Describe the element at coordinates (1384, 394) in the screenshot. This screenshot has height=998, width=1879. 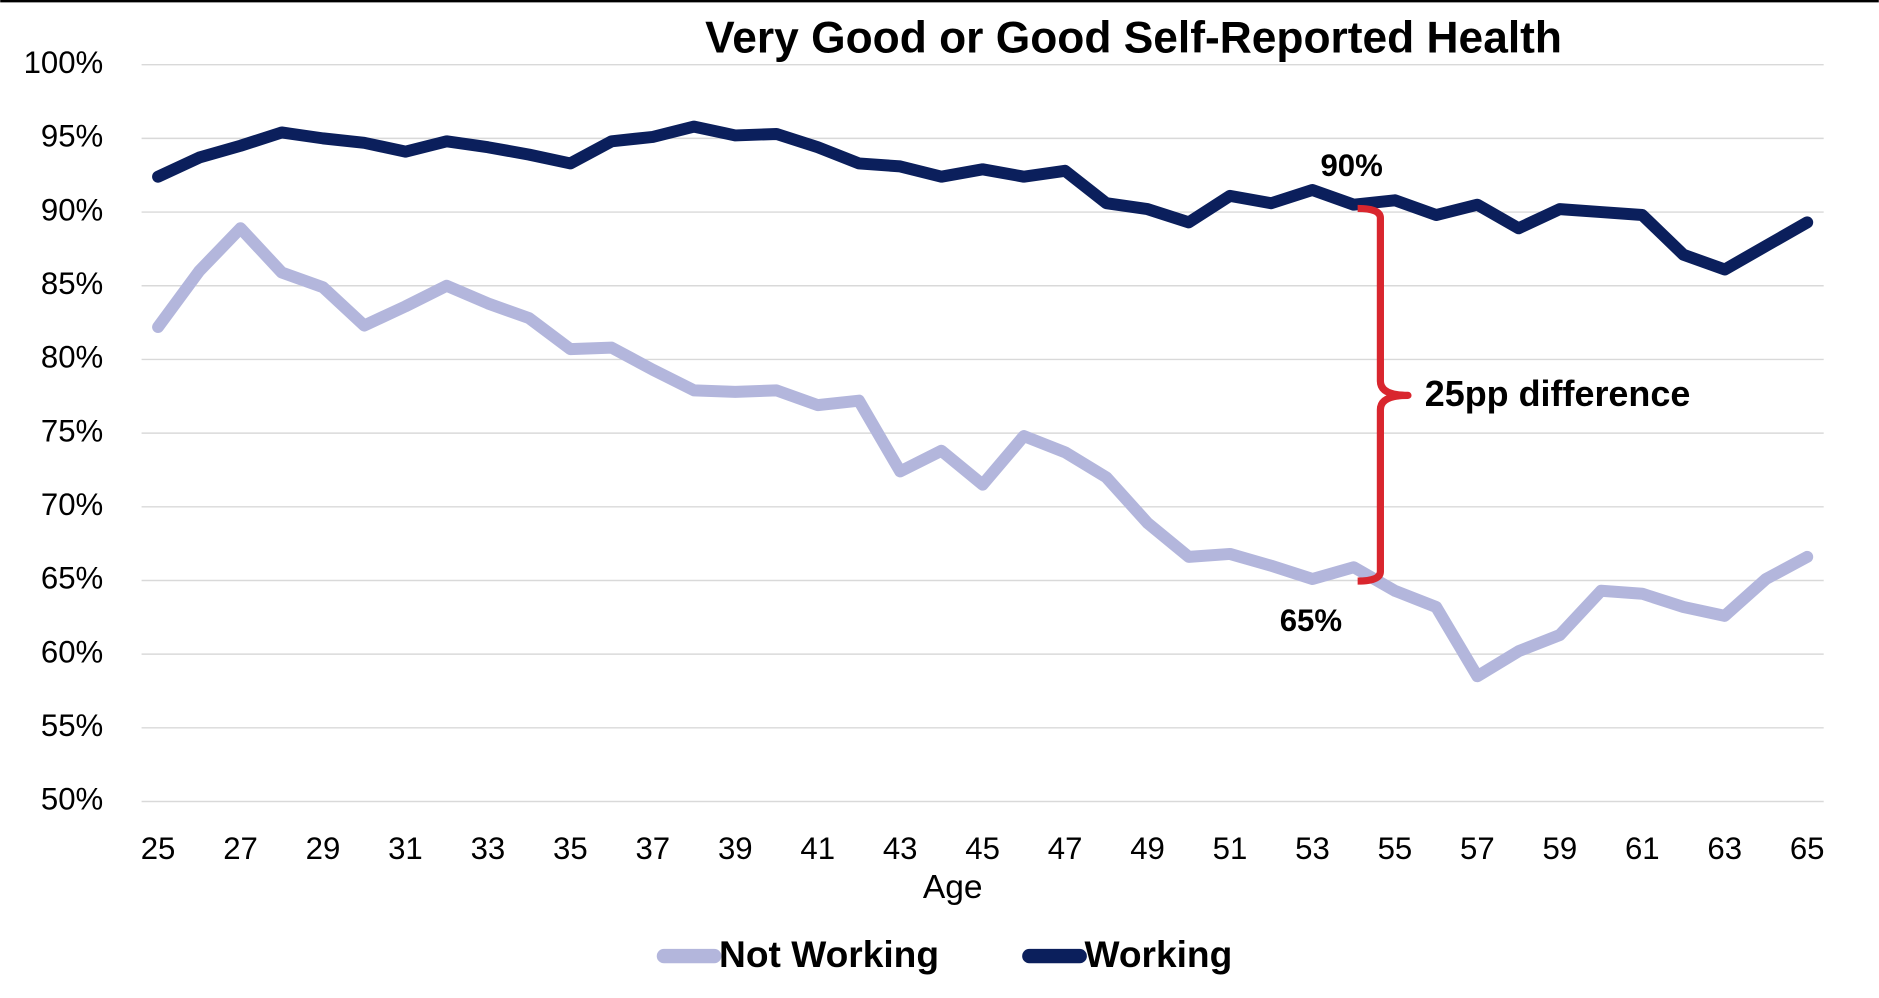
I see `bracket` at that location.